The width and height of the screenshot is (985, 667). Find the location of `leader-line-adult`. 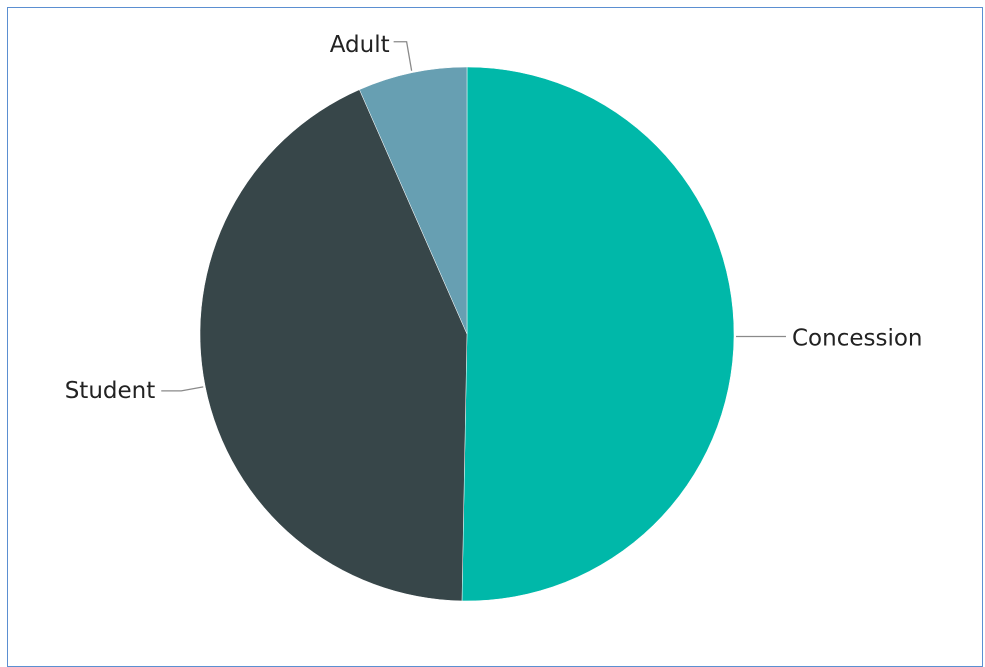

leader-line-adult is located at coordinates (403, 56).